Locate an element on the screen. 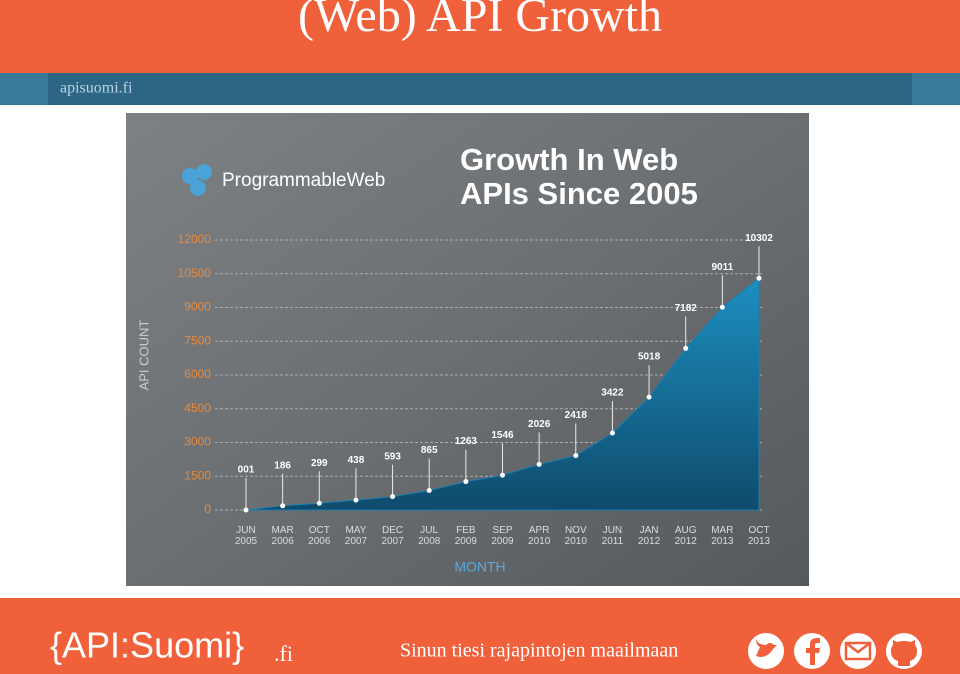  x-tick-label: NOV 2010 is located at coordinates (575, 536).